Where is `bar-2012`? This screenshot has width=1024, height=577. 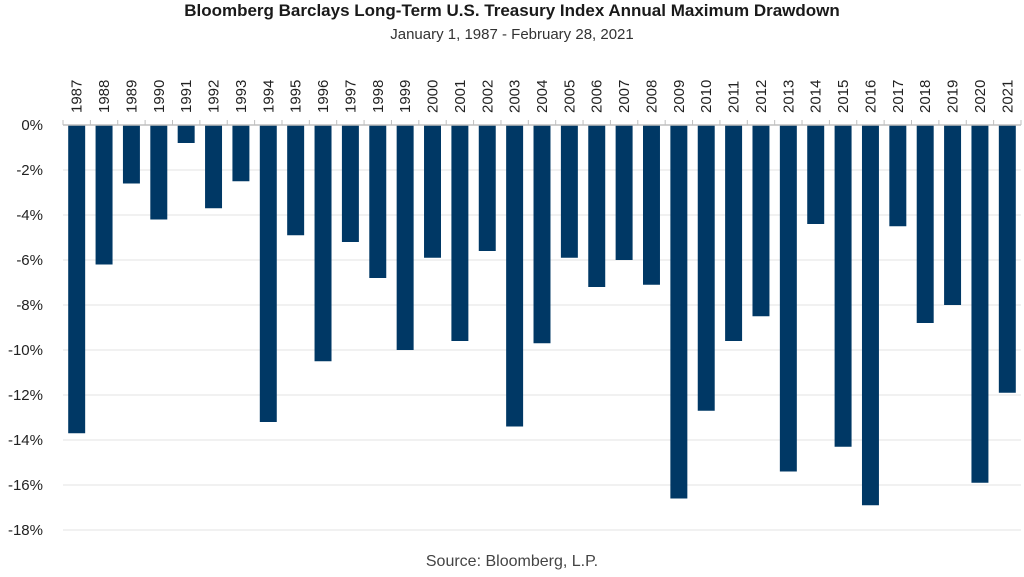
bar-2012 is located at coordinates (761, 221).